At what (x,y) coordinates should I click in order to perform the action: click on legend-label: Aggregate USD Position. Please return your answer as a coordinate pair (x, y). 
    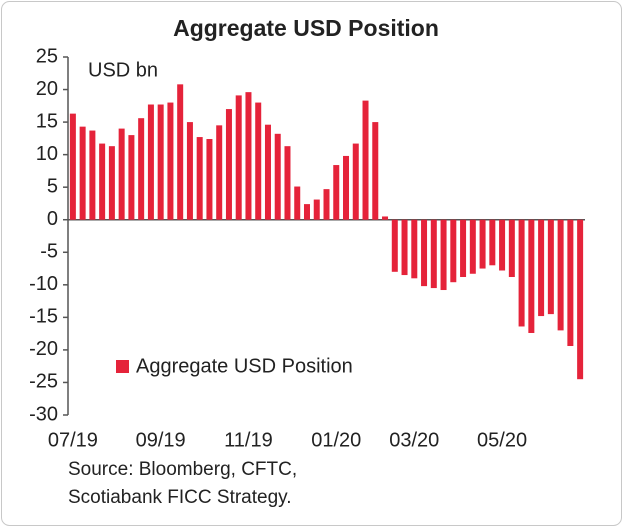
    Looking at the image, I should click on (244, 366).